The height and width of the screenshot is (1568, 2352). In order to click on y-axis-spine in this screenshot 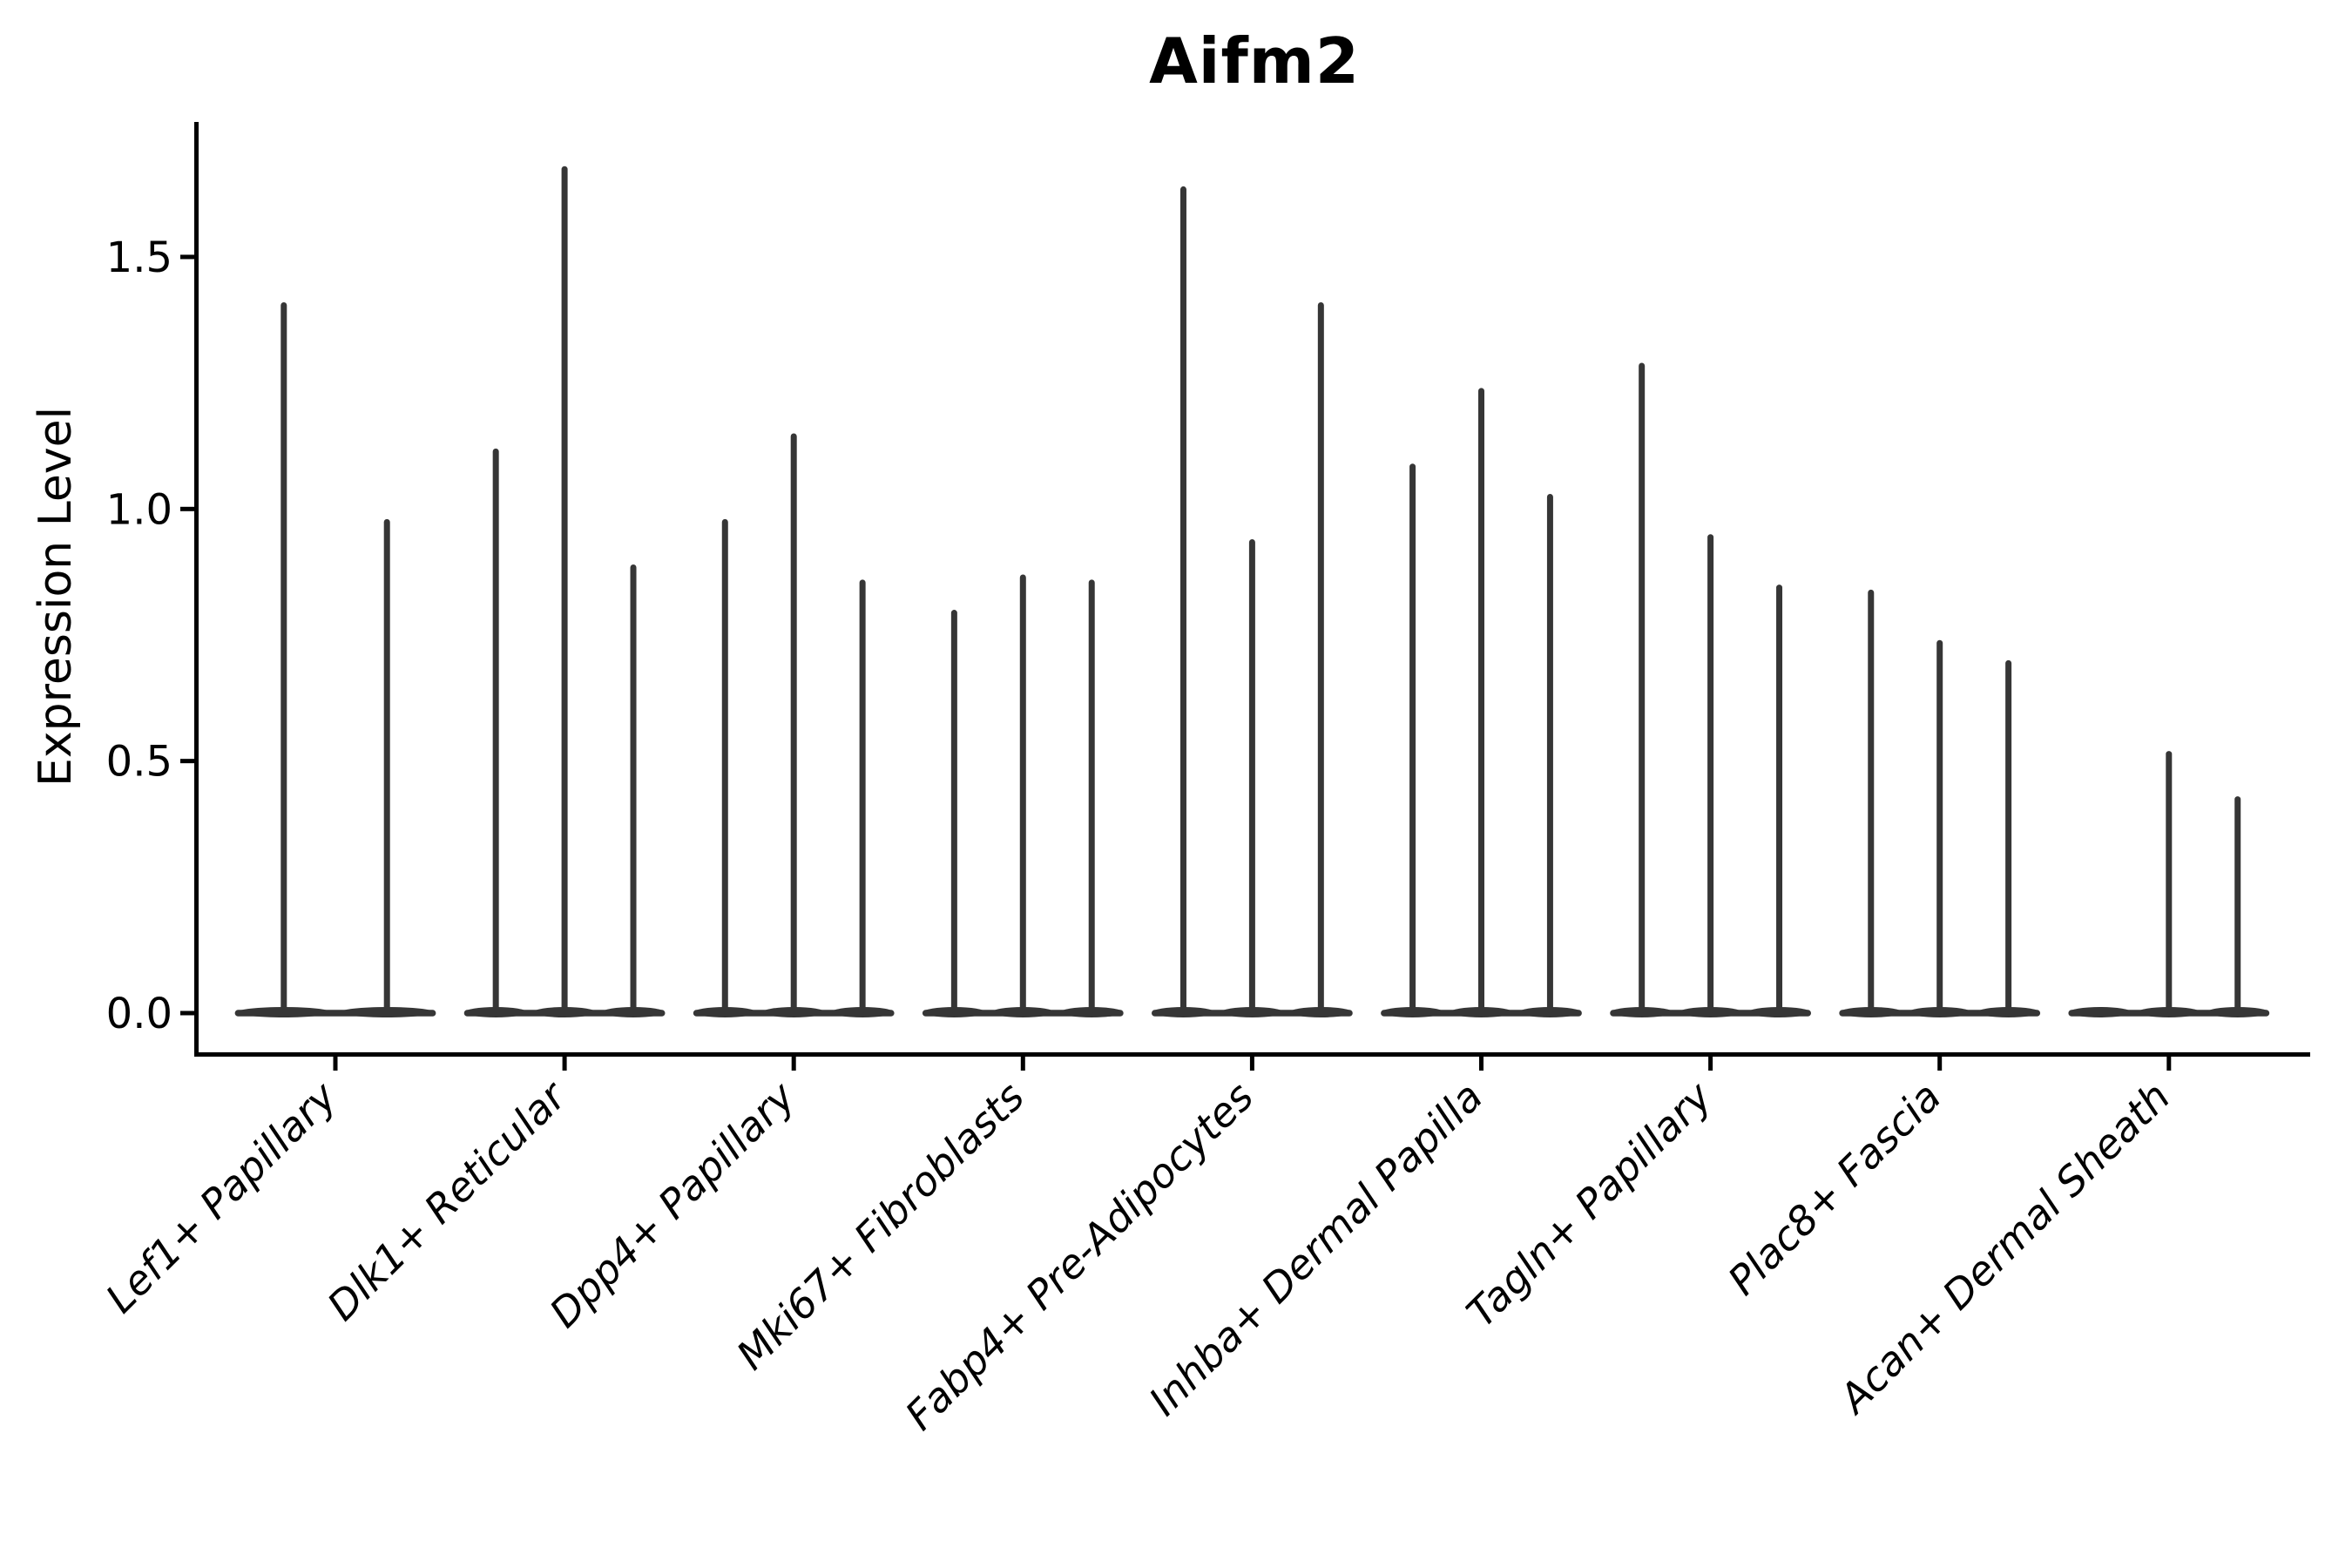, I will do `click(196, 589)`.